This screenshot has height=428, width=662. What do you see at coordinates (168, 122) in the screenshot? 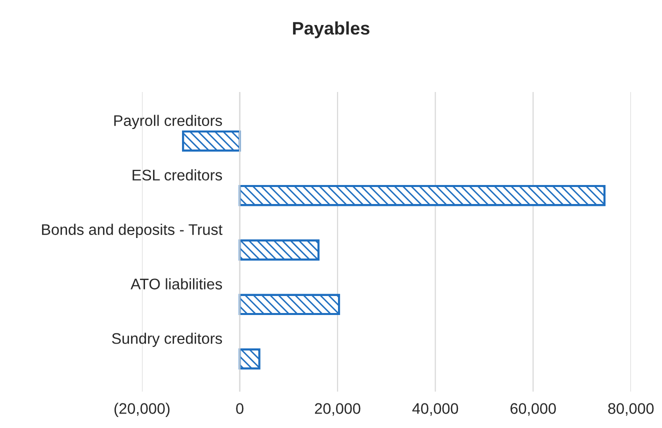
I see `y-tick-label: Payroll creditors` at bounding box center [168, 122].